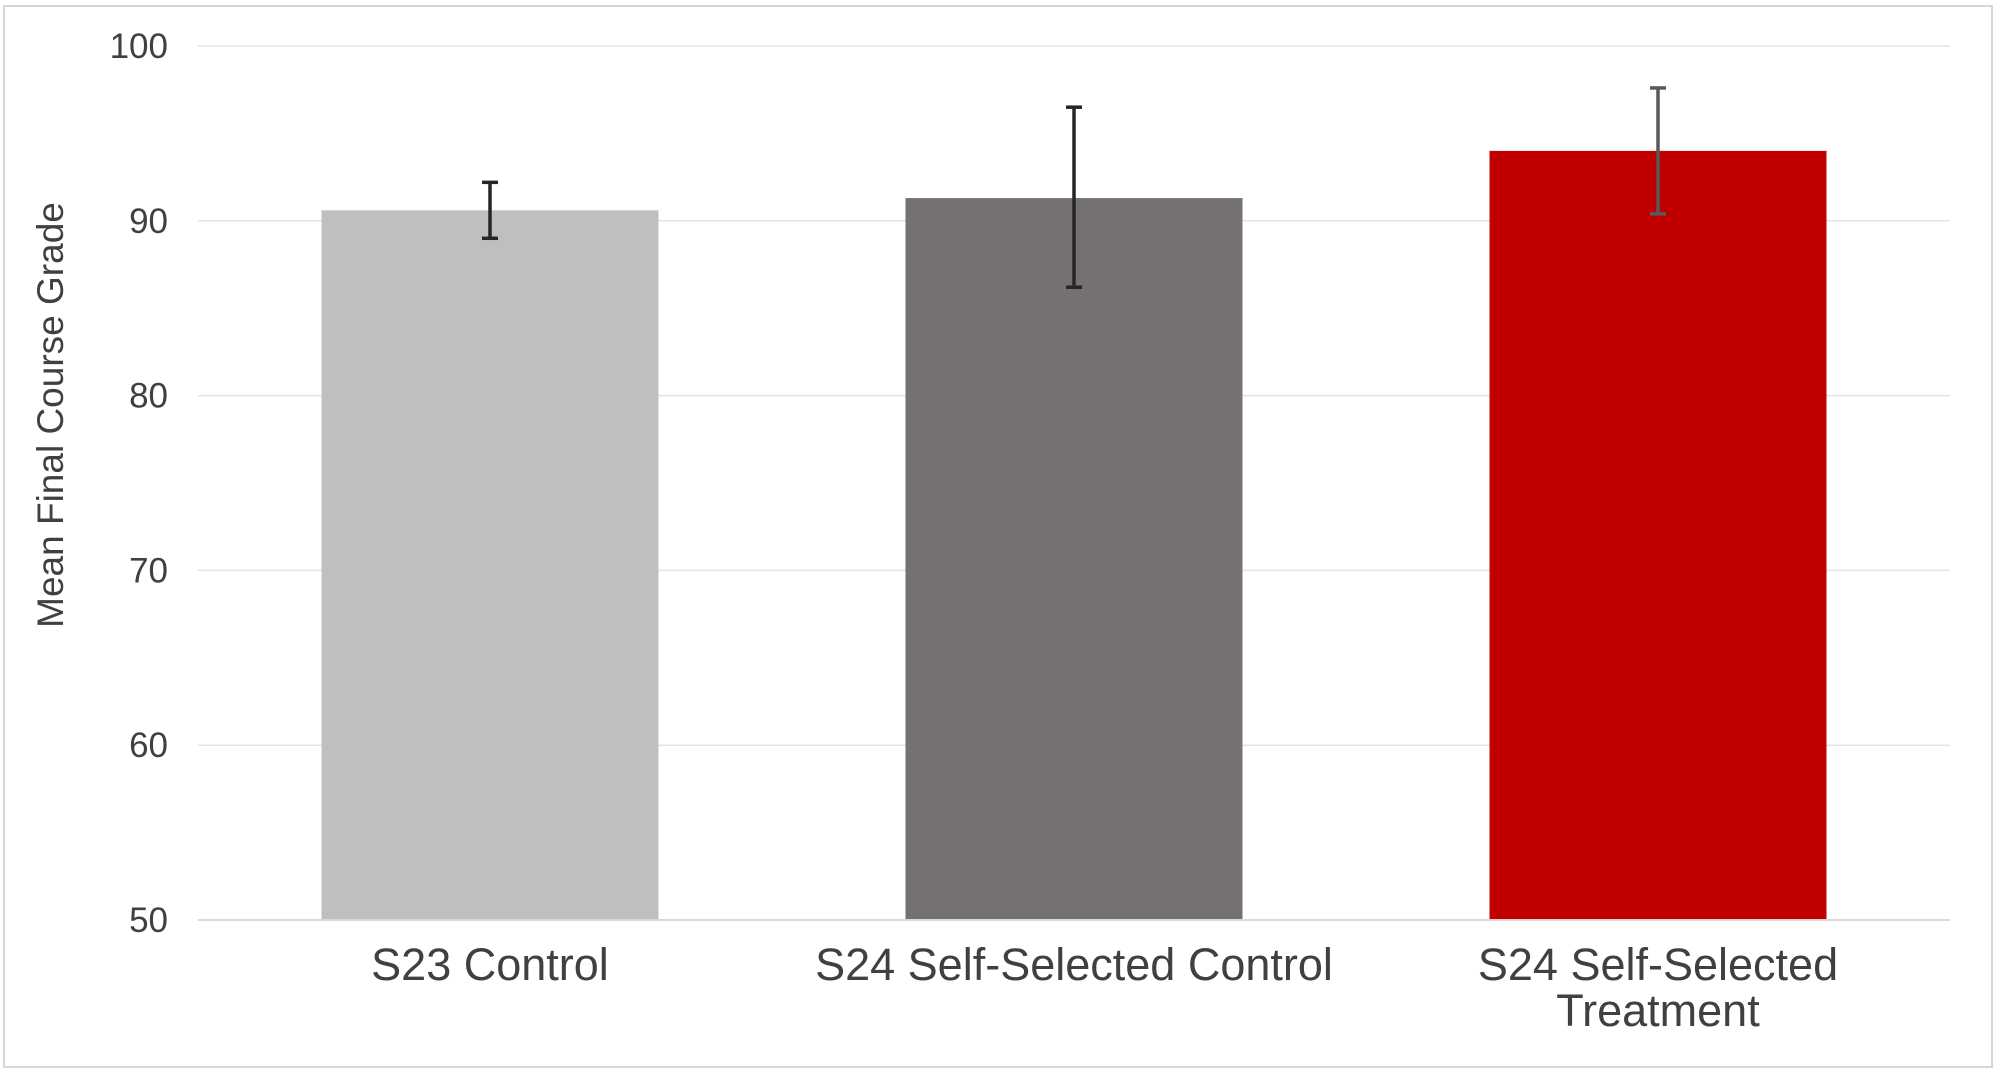 The width and height of the screenshot is (1999, 1075). I want to click on y-tick-label: 90, so click(148, 221).